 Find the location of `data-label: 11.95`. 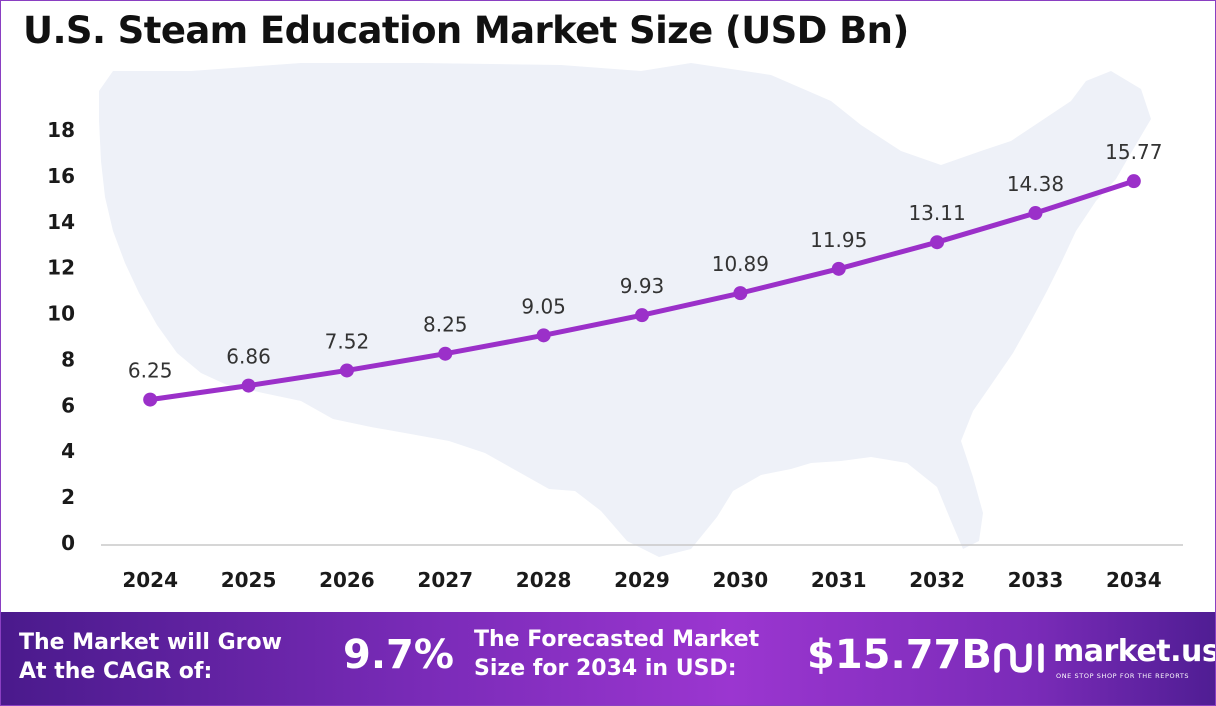

data-label: 11.95 is located at coordinates (838, 240).